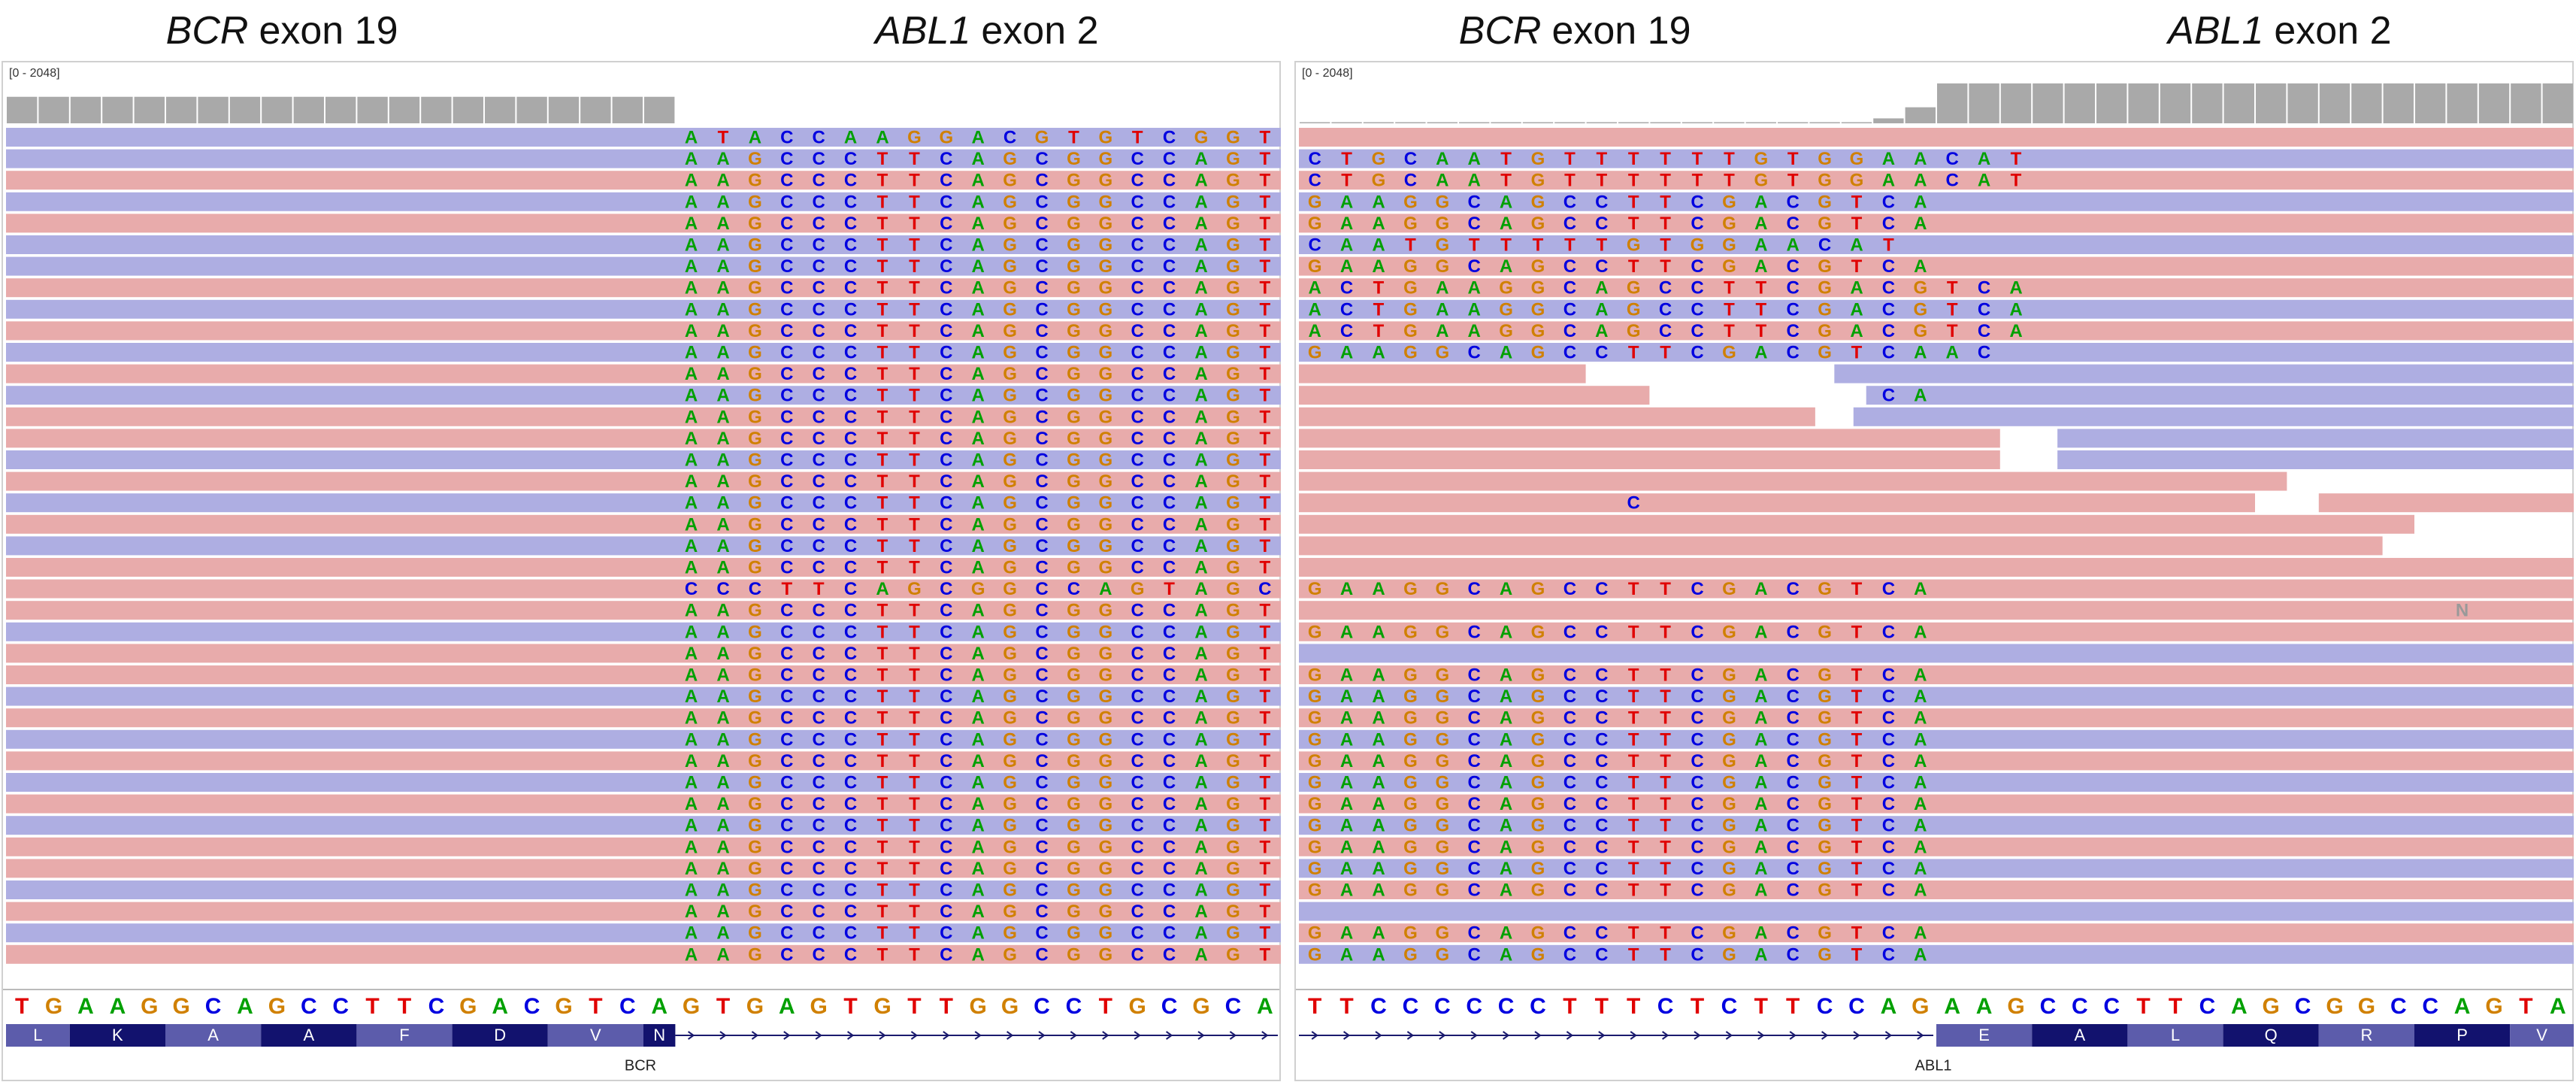 The width and height of the screenshot is (2576, 1085). I want to click on gene-name: ABL1, so click(2214, 31).